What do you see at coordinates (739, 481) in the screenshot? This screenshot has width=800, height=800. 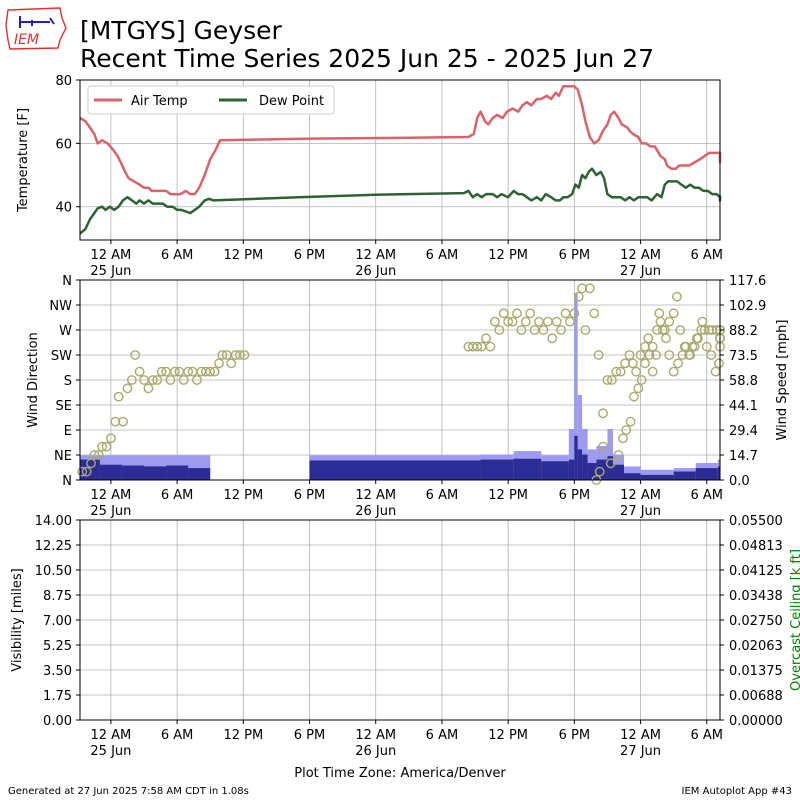 I see `y-tick-right-label: 0.0` at bounding box center [739, 481].